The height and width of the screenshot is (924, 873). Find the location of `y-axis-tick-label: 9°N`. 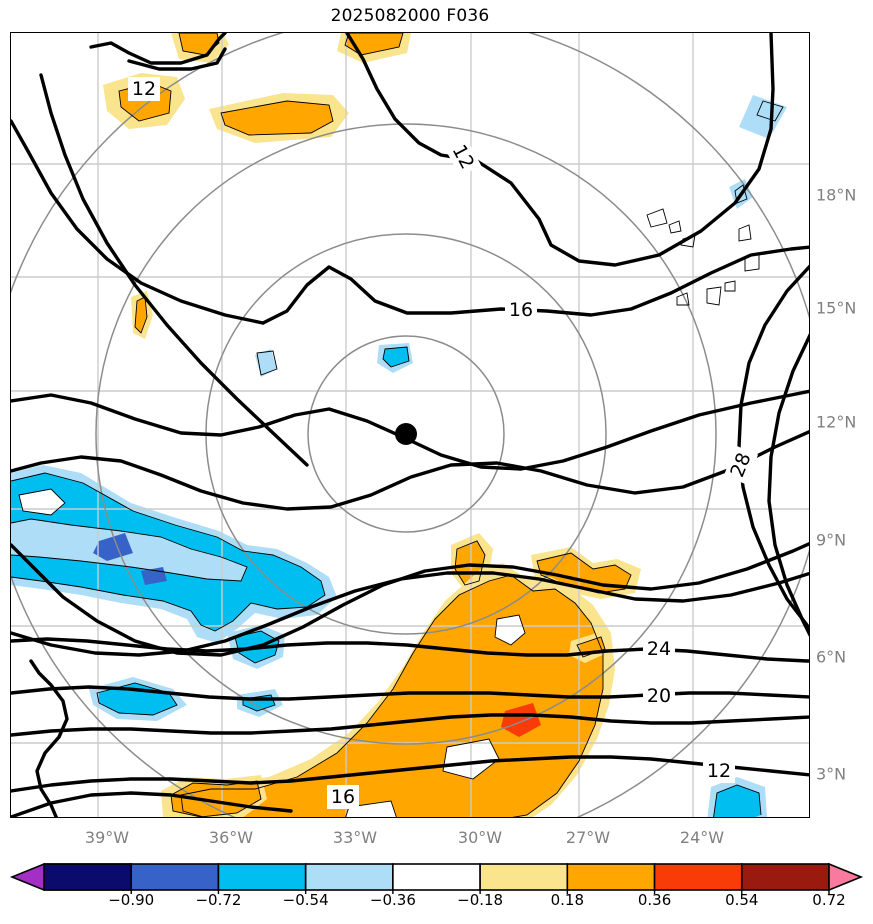

y-axis-tick-label: 9°N is located at coordinates (831, 540).